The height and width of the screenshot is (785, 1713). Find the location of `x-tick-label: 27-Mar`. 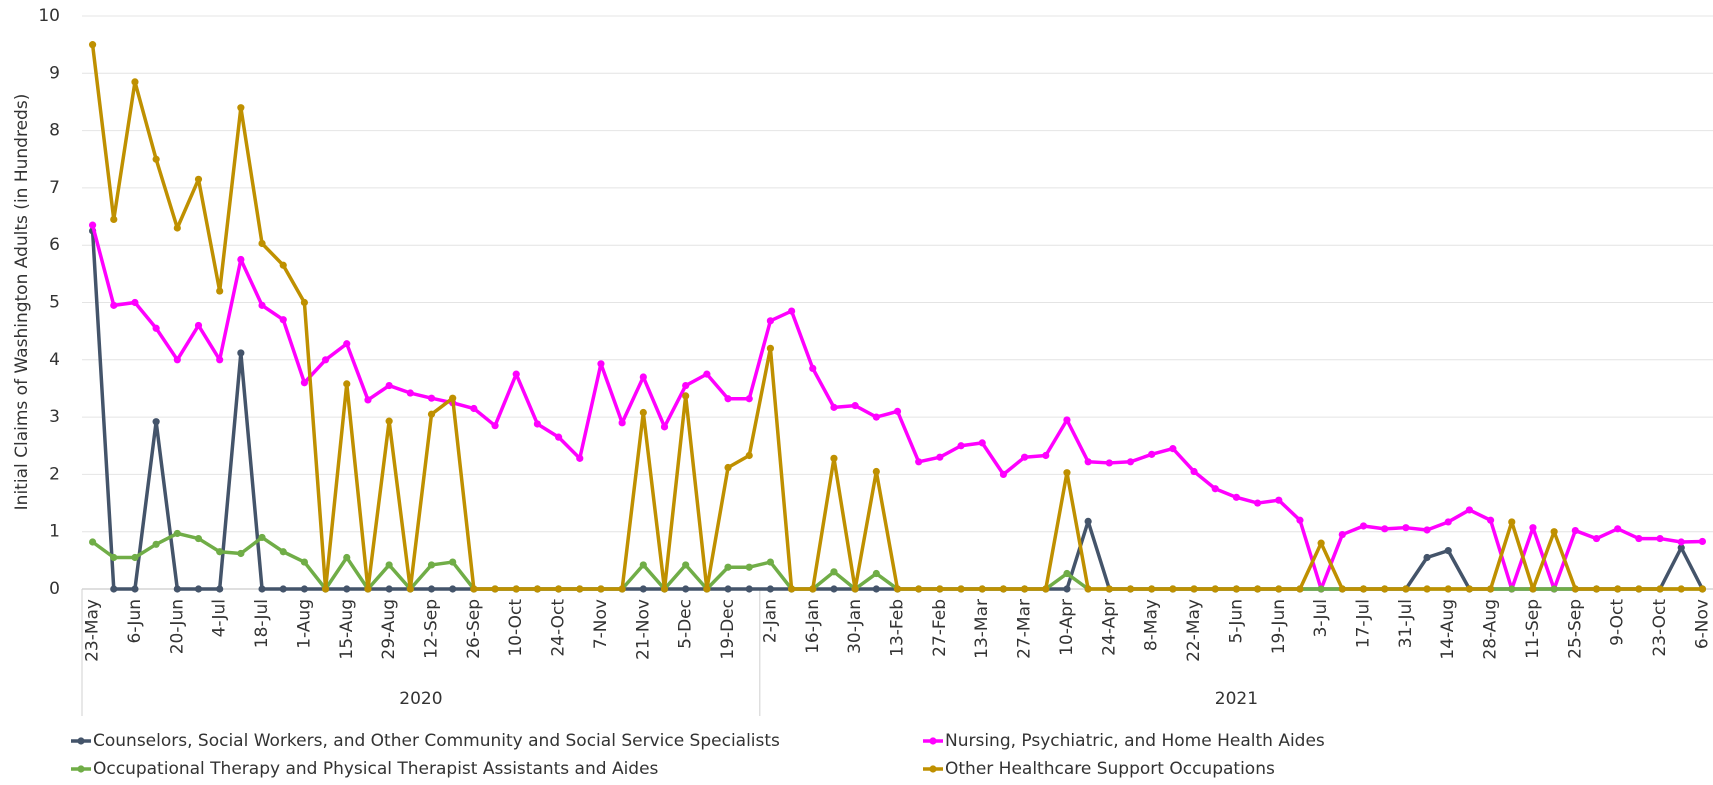

x-tick-label: 27-Mar is located at coordinates (1025, 629).